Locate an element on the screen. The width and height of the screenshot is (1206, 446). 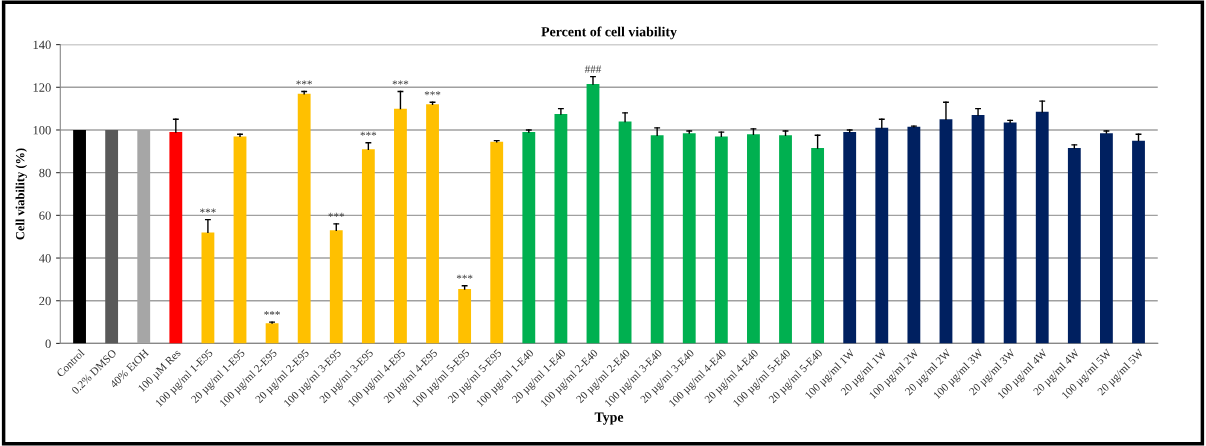
chart-title: Percent of cell viability is located at coordinates (609, 33).